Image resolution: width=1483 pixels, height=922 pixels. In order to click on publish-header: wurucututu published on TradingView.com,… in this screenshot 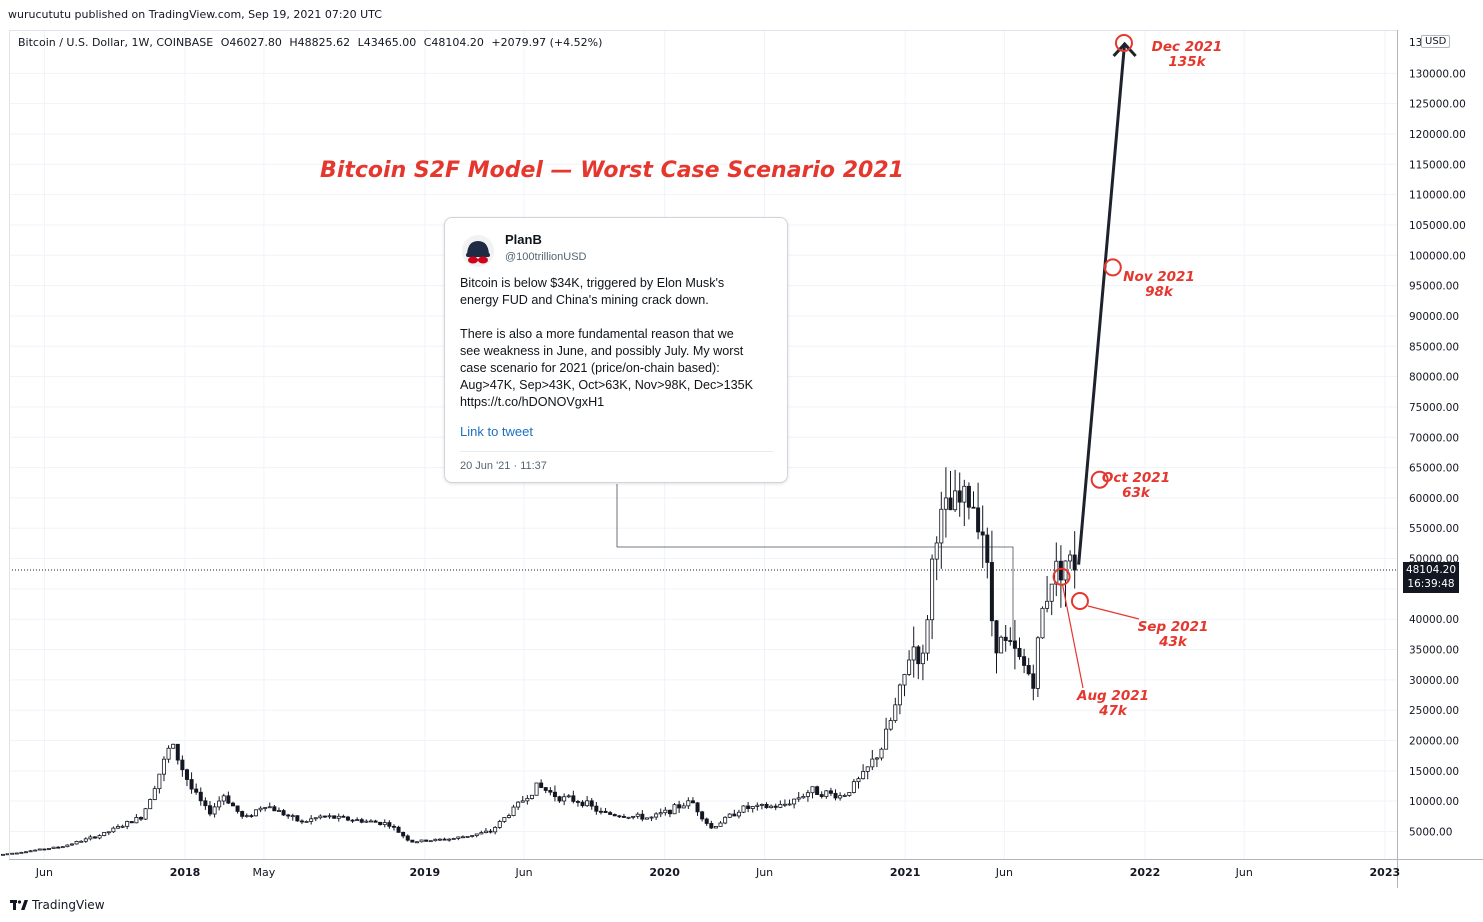, I will do `click(741, 15)`.